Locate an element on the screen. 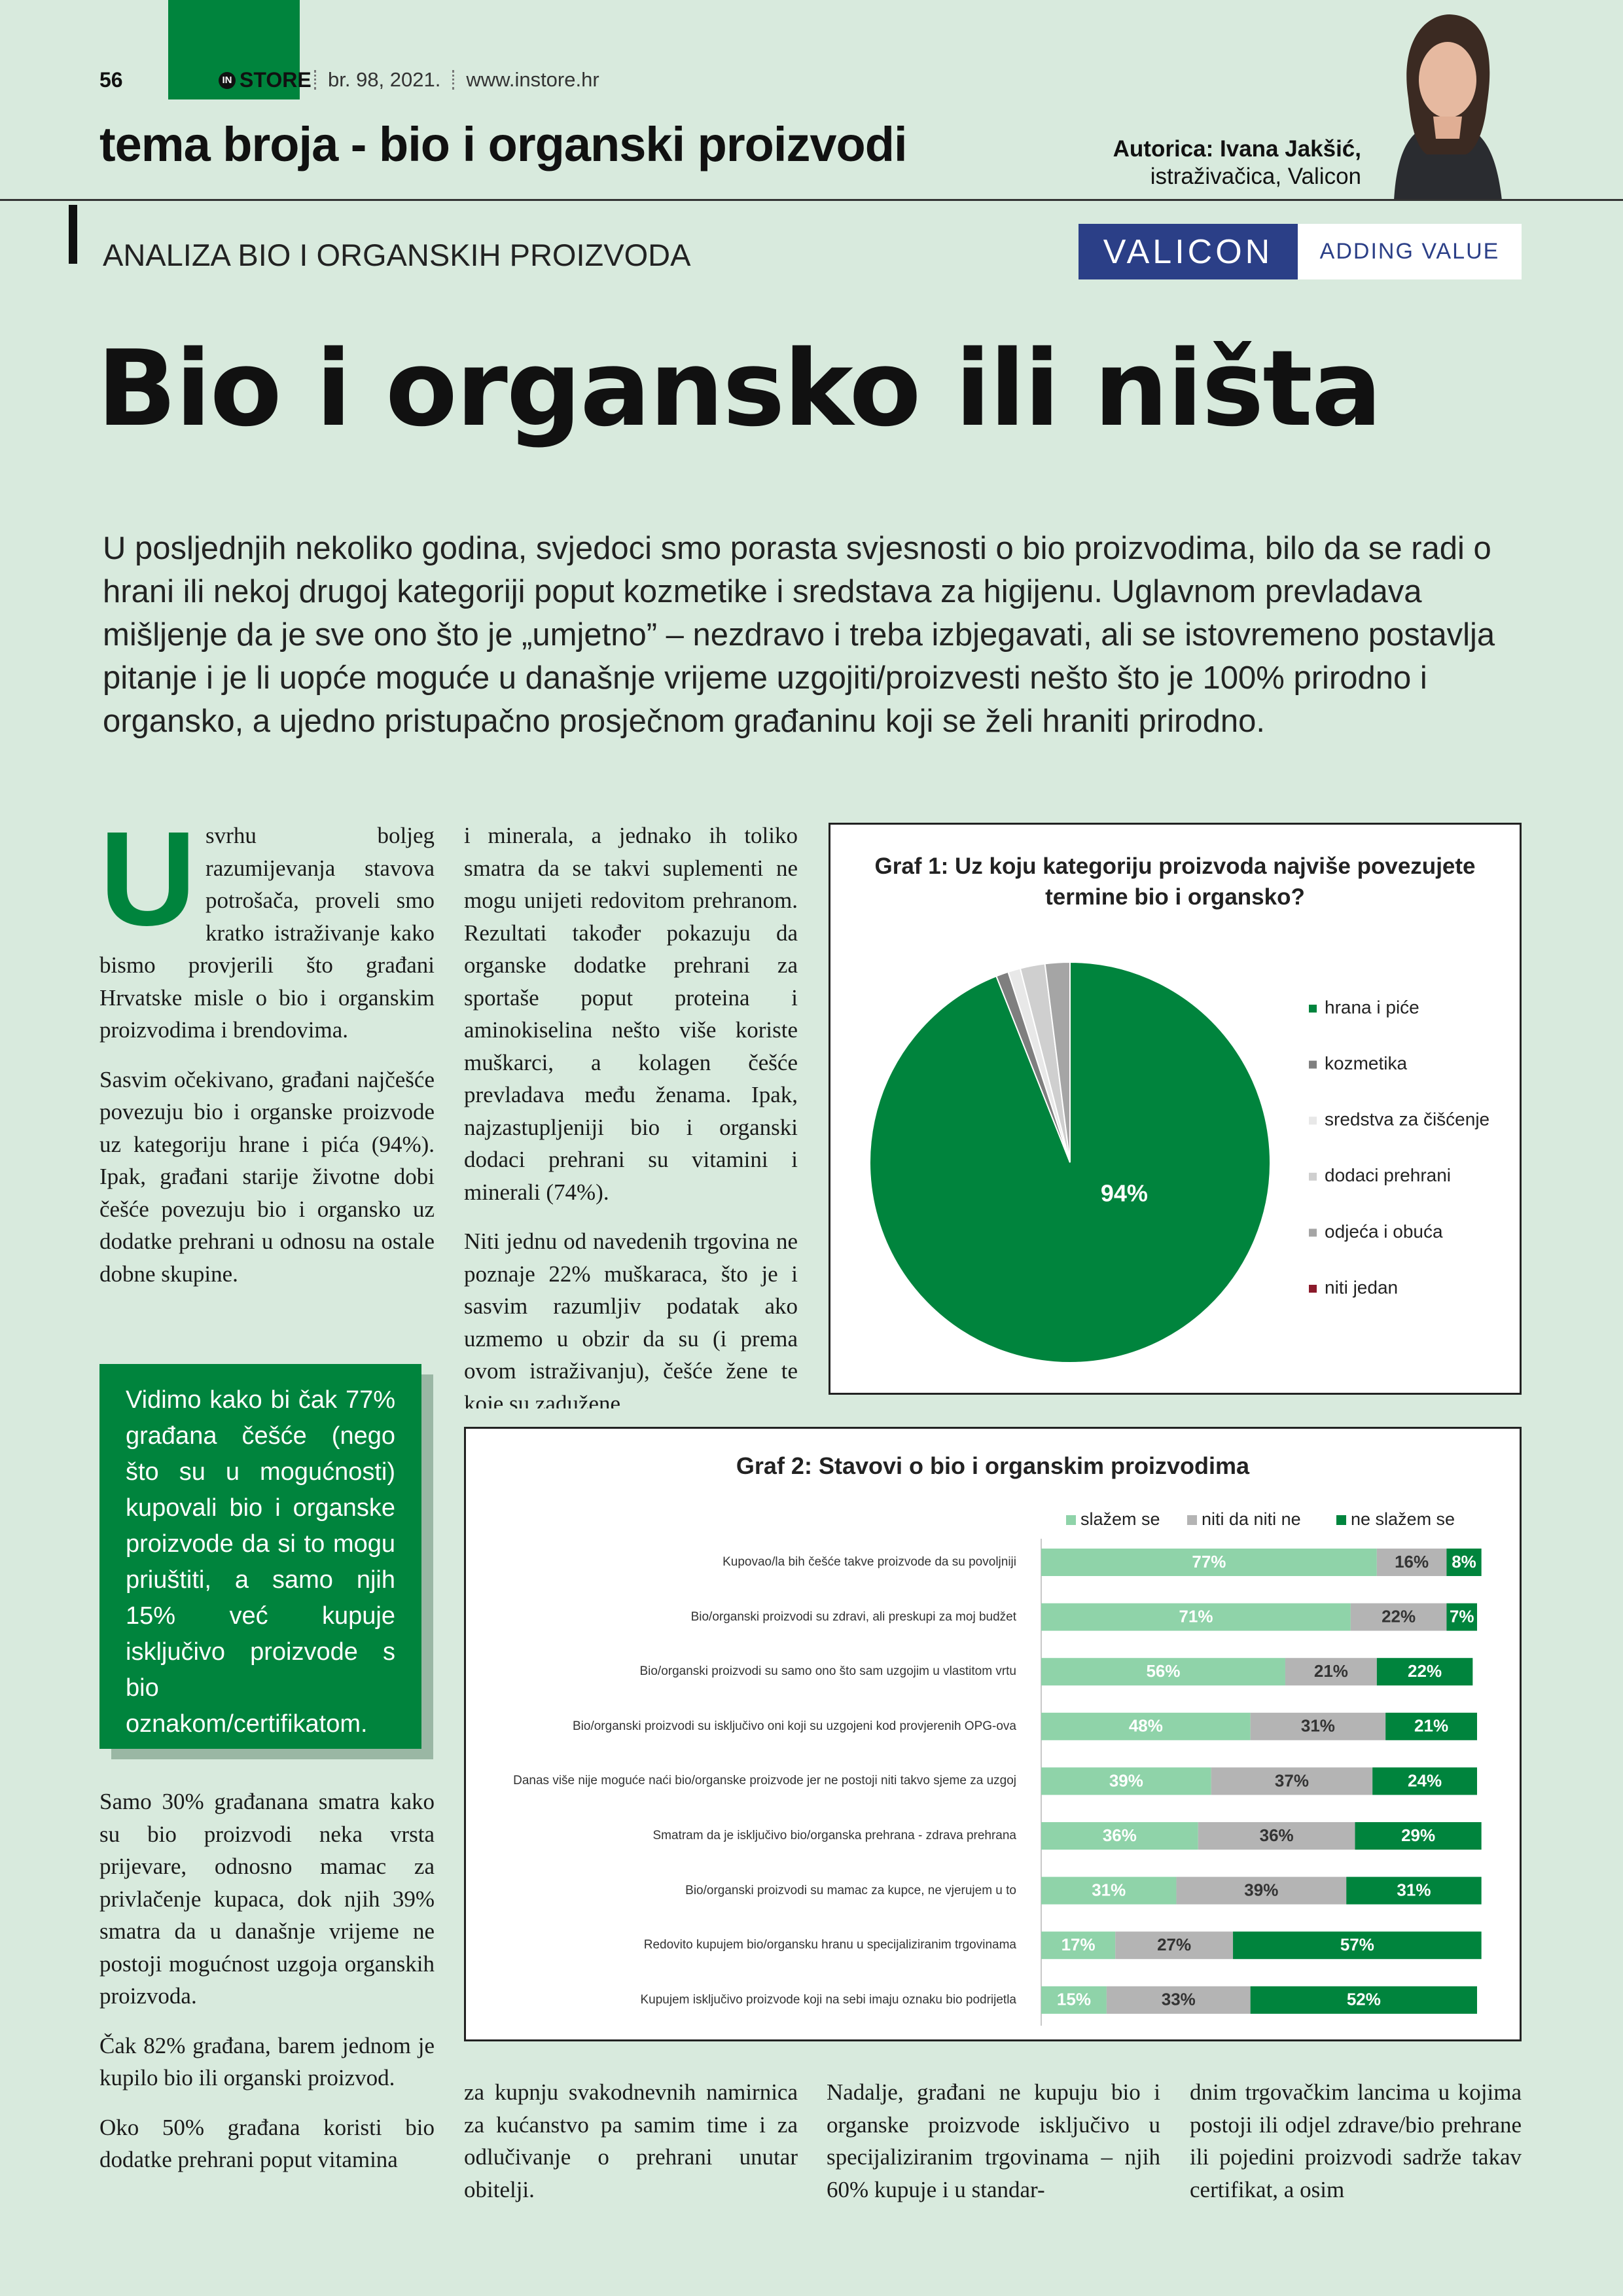 Image resolution: width=1623 pixels, height=2296 pixels. data-label: 77% is located at coordinates (1209, 1561).